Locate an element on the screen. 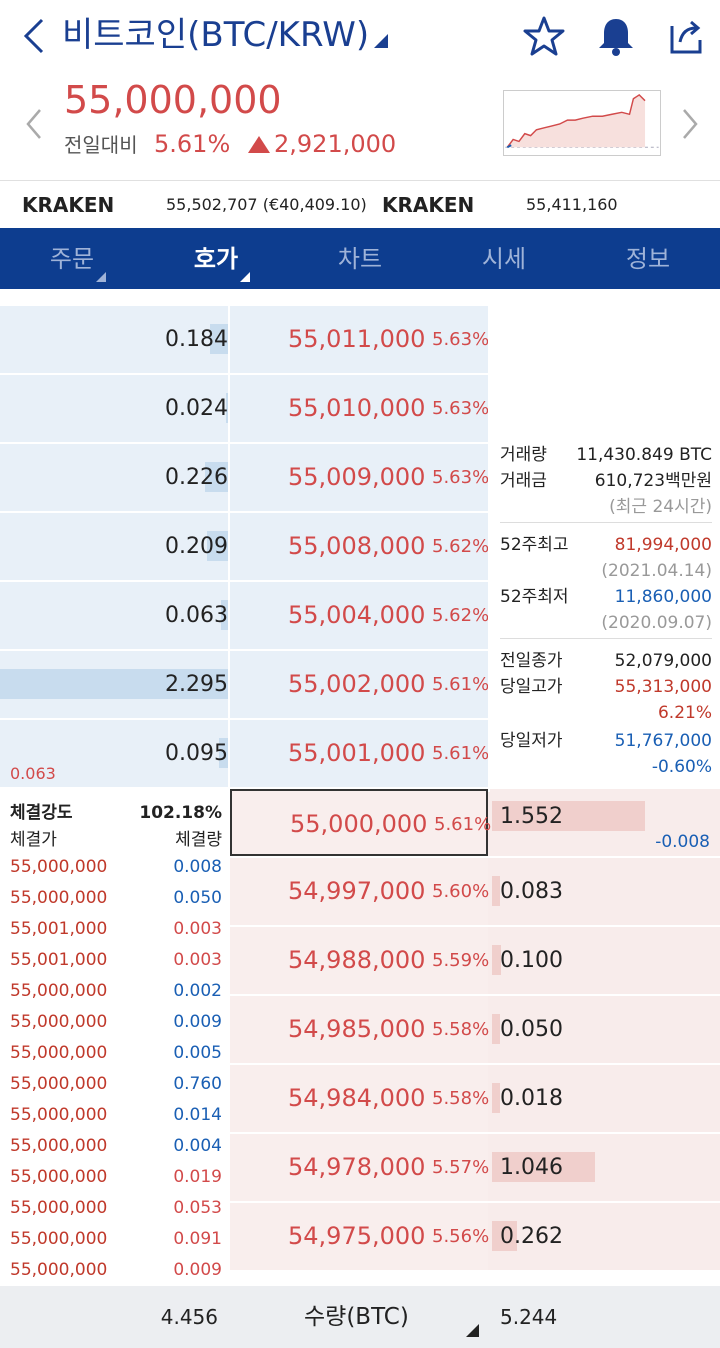 The width and height of the screenshot is (720, 1348). bid-price-cell: 55,000,000 5.61% is located at coordinates (361, 822).